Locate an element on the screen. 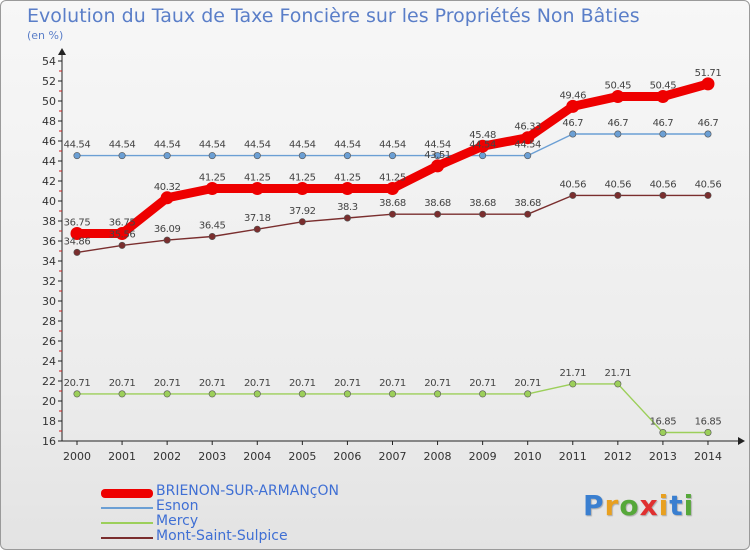 The width and height of the screenshot is (750, 550). data-label-3-6: 38.3 is located at coordinates (347, 207).